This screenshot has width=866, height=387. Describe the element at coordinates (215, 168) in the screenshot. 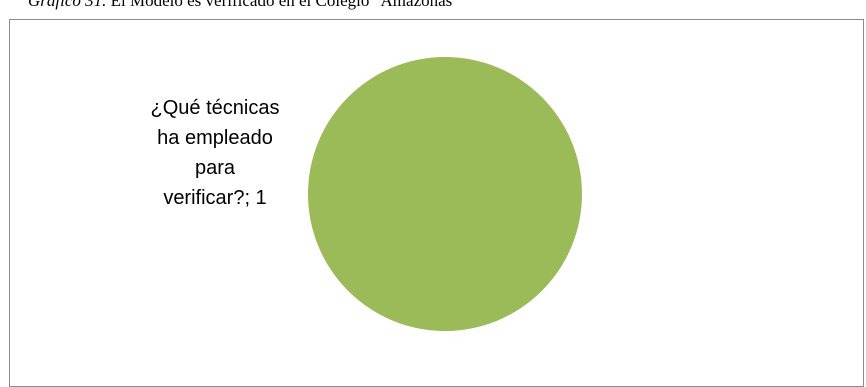

I see `pie-data-label-line: para` at that location.